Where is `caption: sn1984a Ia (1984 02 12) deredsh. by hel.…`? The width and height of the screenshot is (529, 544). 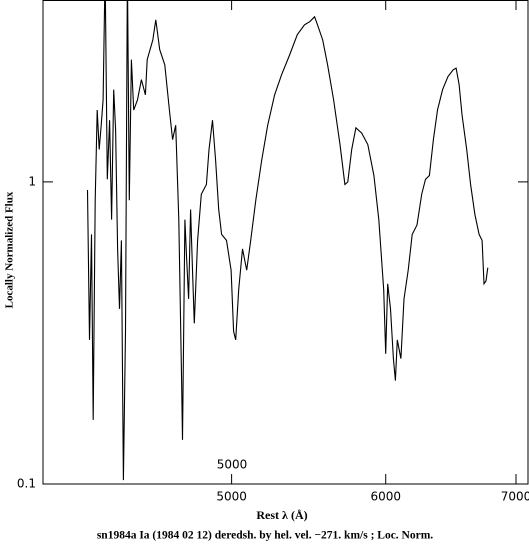
caption: sn1984a Ia (1984 02 12) deredsh. by hel.… is located at coordinates (265, 536).